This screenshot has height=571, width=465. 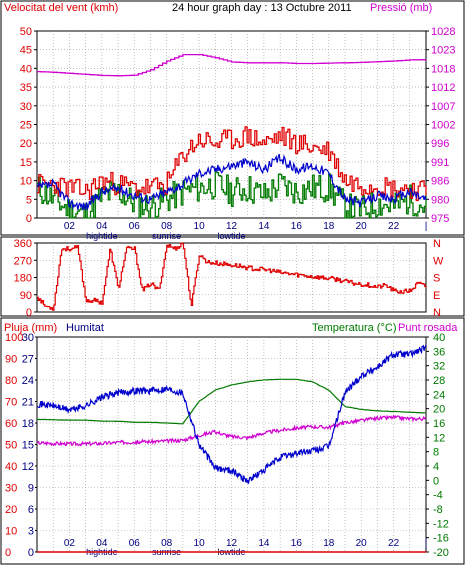 I want to click on humidity-tick-label: 27, so click(x=28, y=360).